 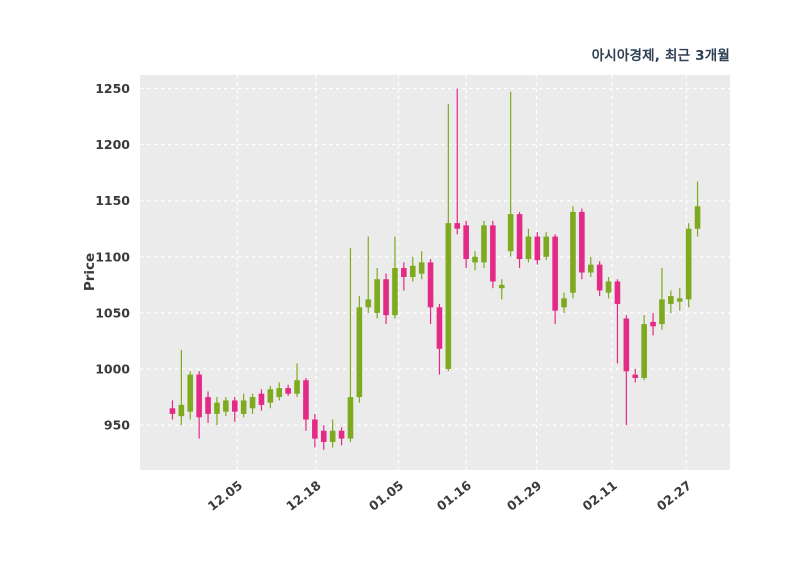 I want to click on chart-title: 아시아경제, 최근 3개월, so click(x=660, y=56).